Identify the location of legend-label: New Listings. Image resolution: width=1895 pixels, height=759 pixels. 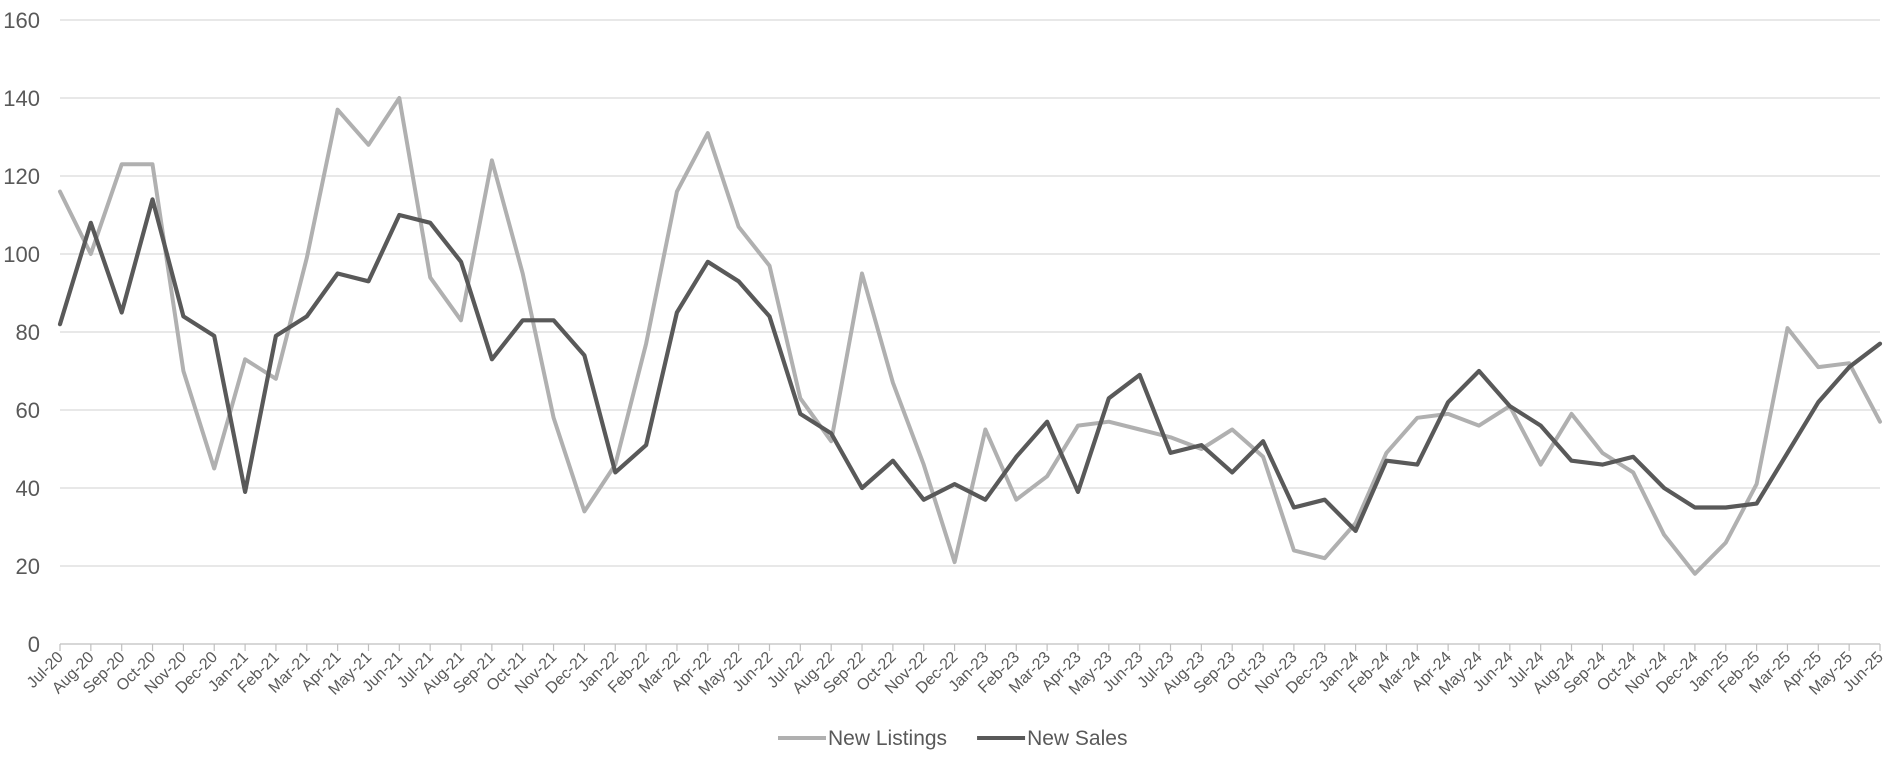
(887, 738).